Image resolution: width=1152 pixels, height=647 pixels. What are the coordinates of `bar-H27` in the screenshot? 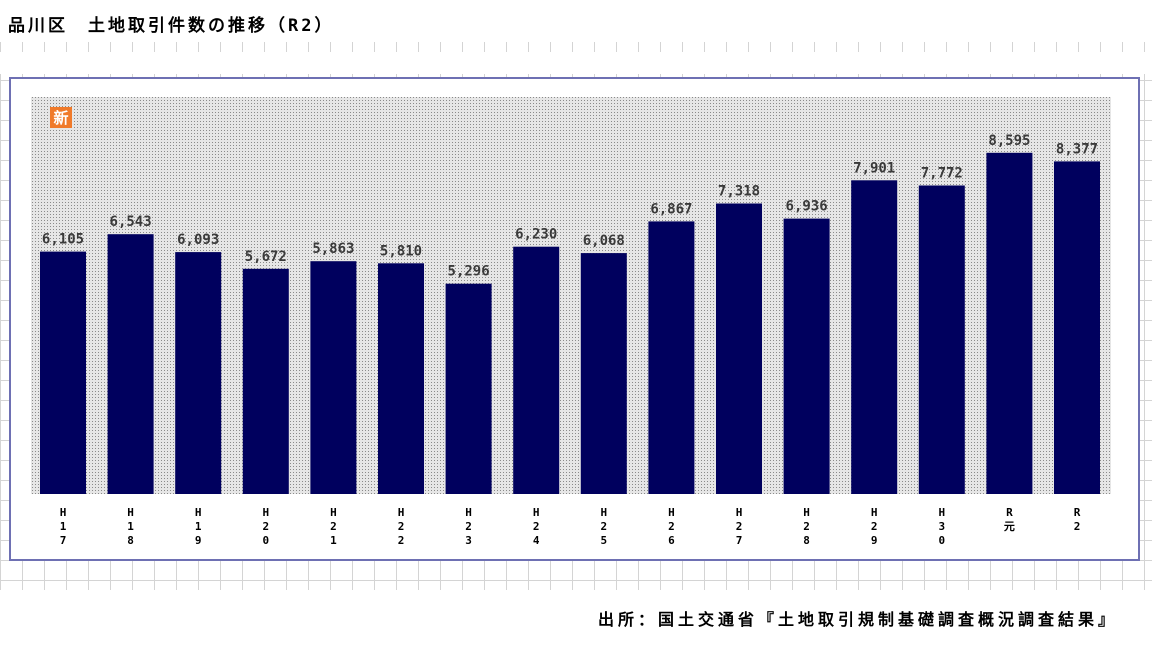 It's located at (739, 348).